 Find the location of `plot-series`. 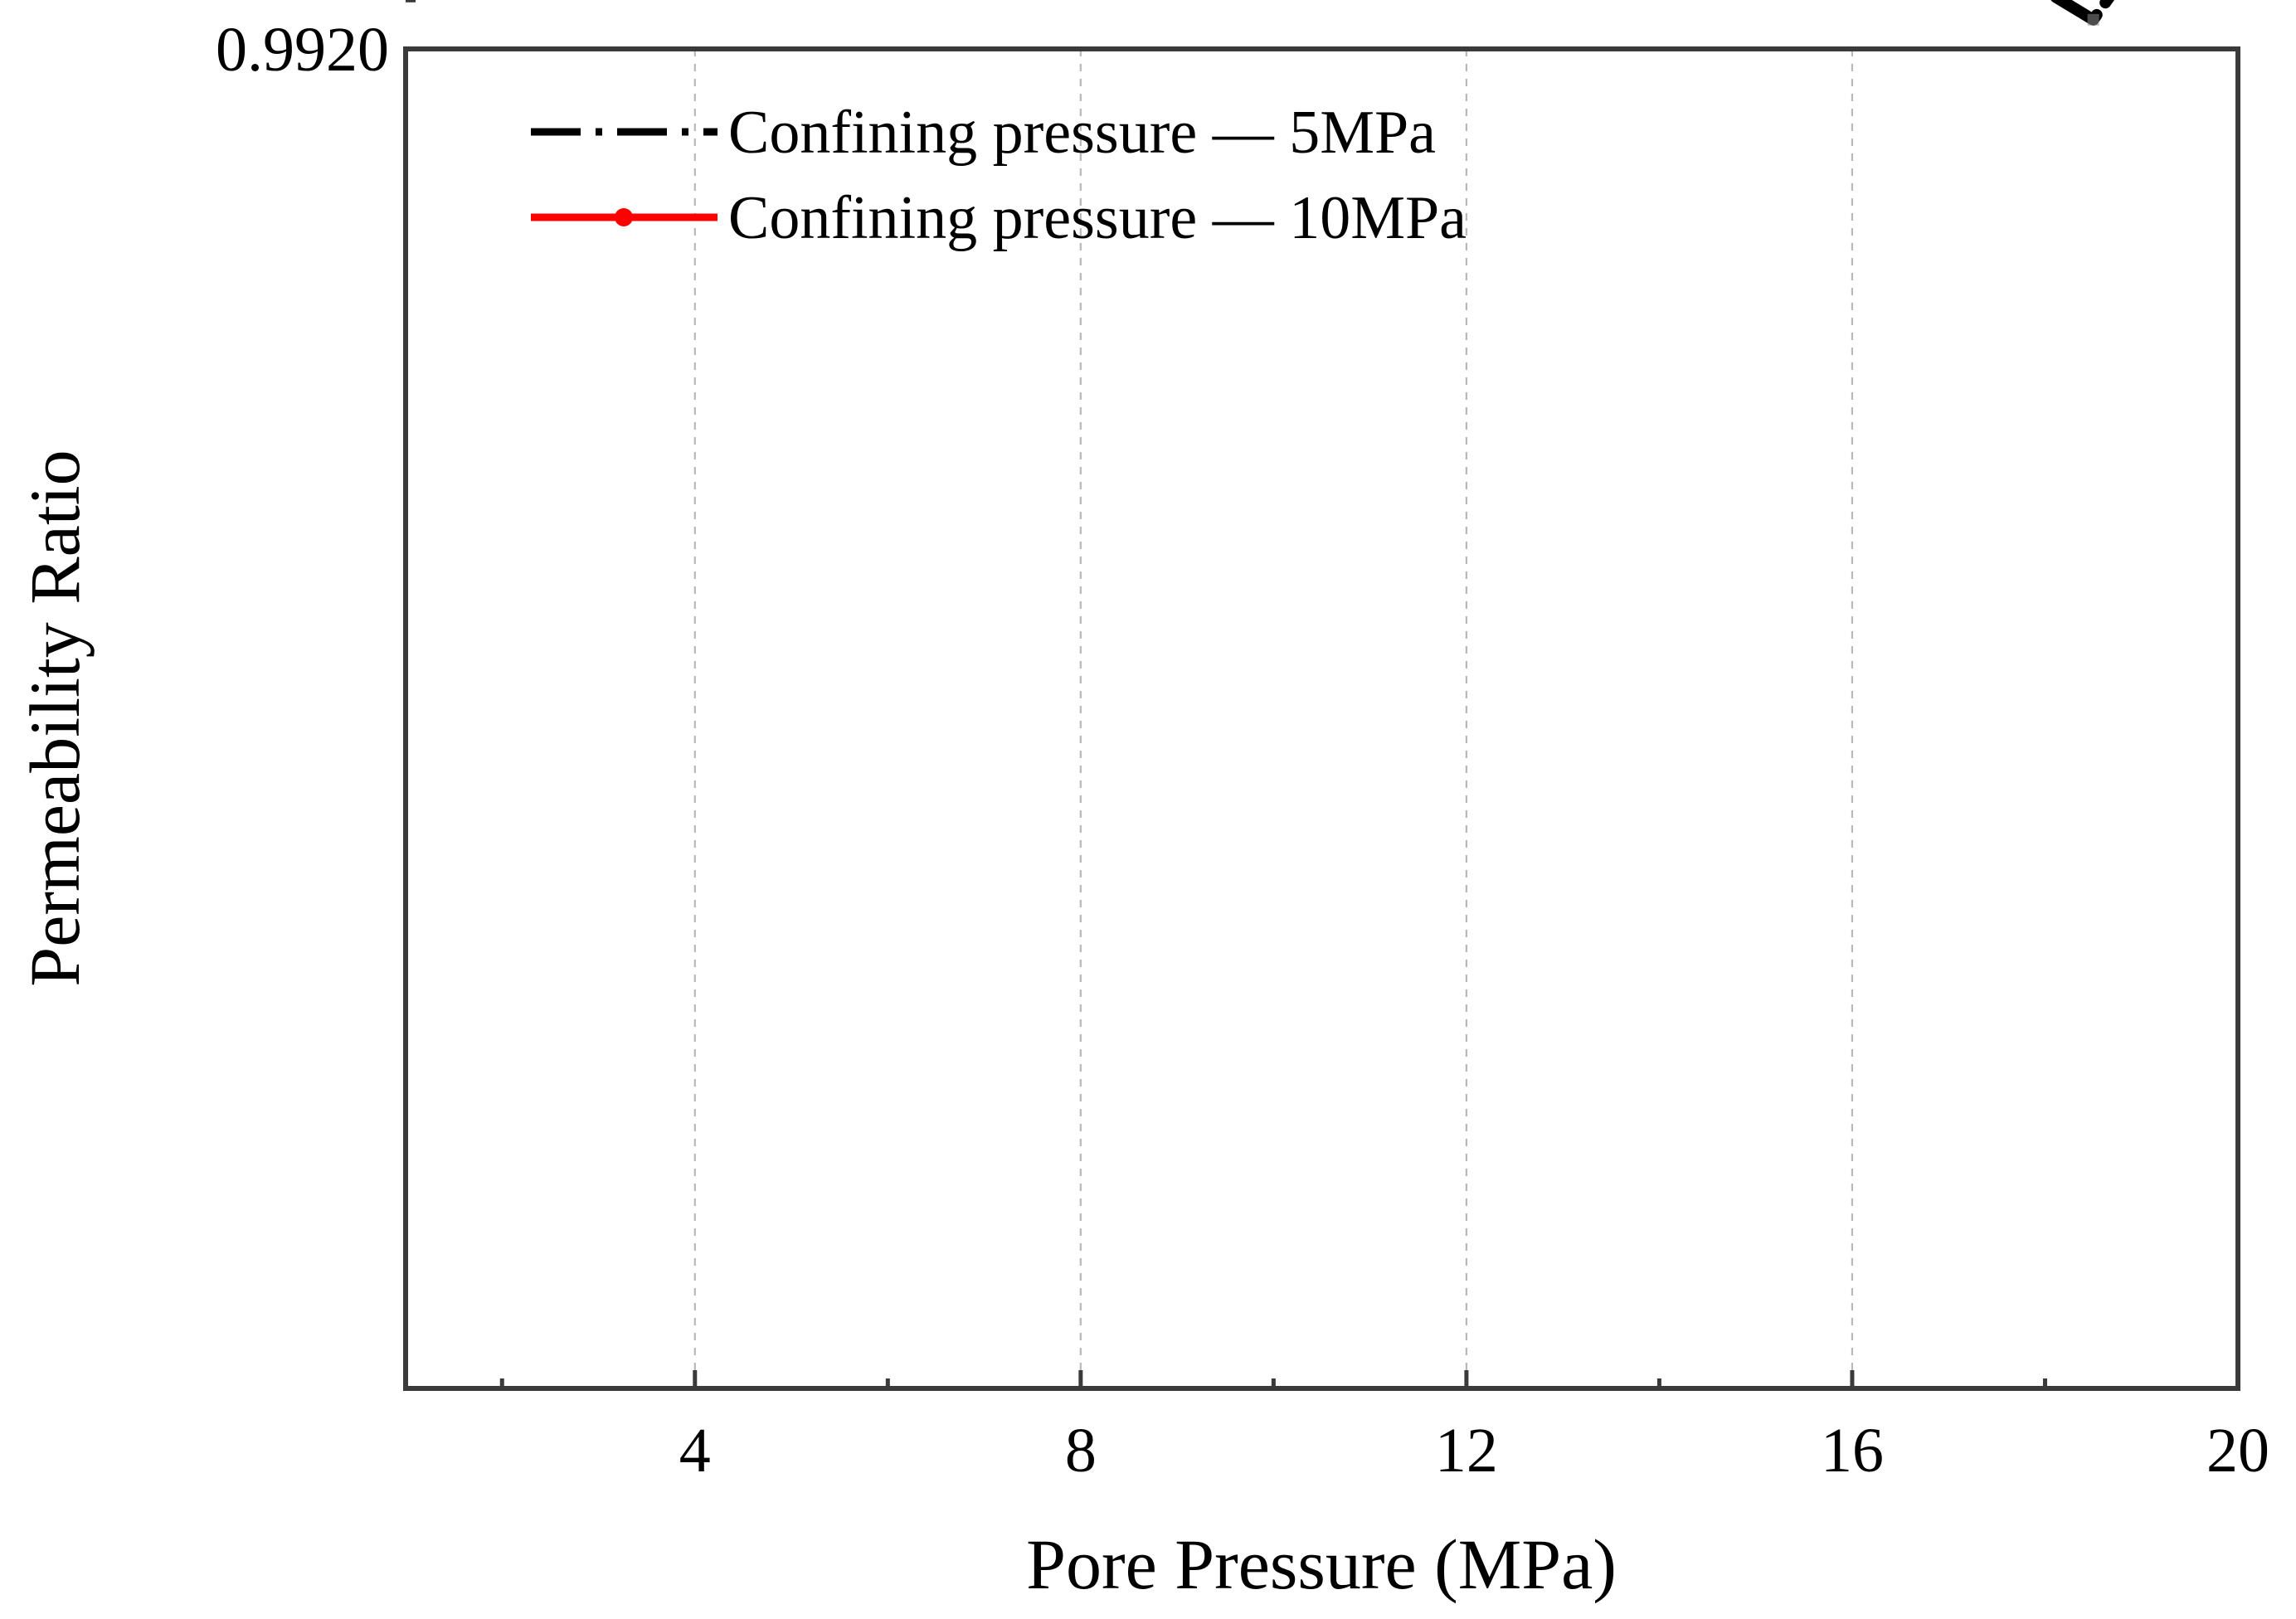

plot-series is located at coordinates (2082, 13).